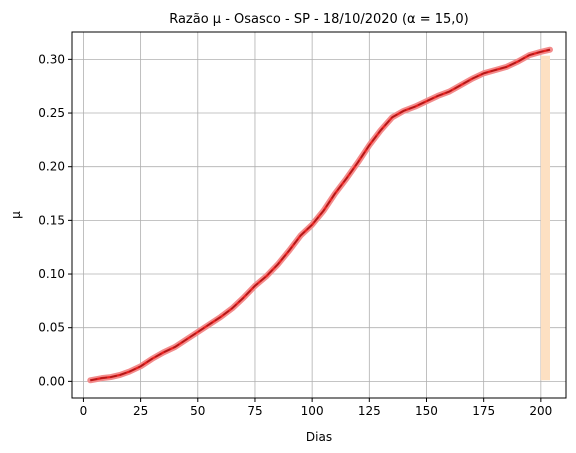 The width and height of the screenshot is (576, 453). I want to click on y-axis-ticks: 0.00 0.05 0.10 0.15 0.20 0.25 0.30, so click(55, 220).